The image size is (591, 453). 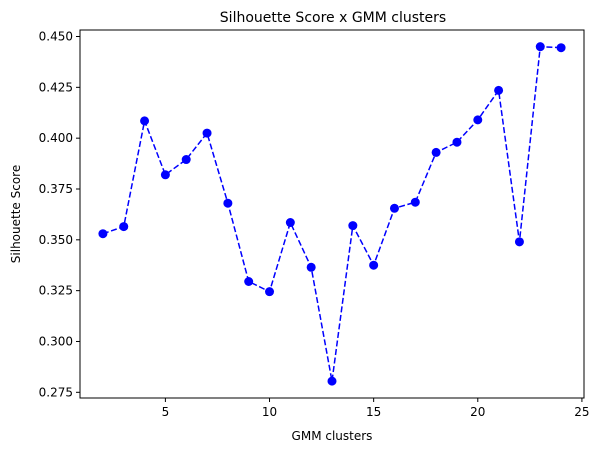 What do you see at coordinates (56, 291) in the screenshot?
I see `y-tick-label: 0.325` at bounding box center [56, 291].